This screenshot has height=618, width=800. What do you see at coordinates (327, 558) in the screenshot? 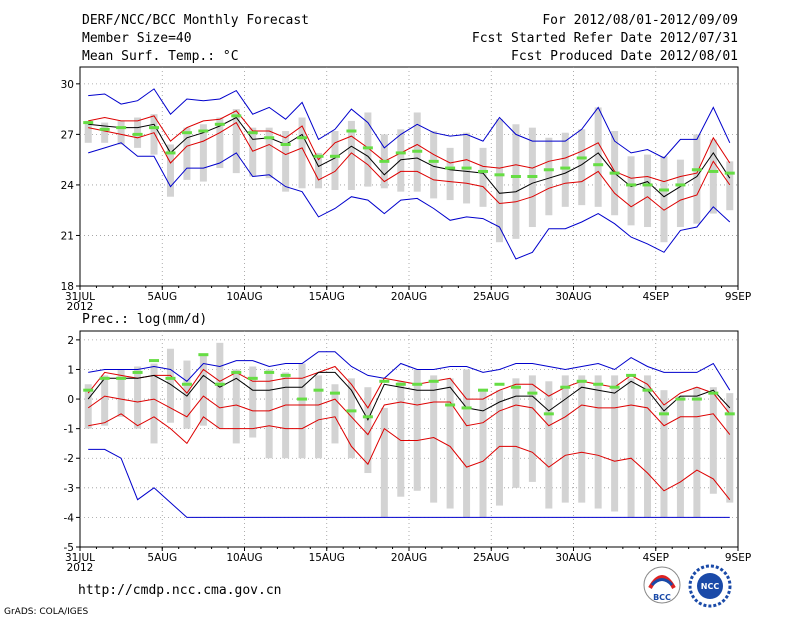
I see `prec-xtick-label: 15AUG` at bounding box center [327, 558].